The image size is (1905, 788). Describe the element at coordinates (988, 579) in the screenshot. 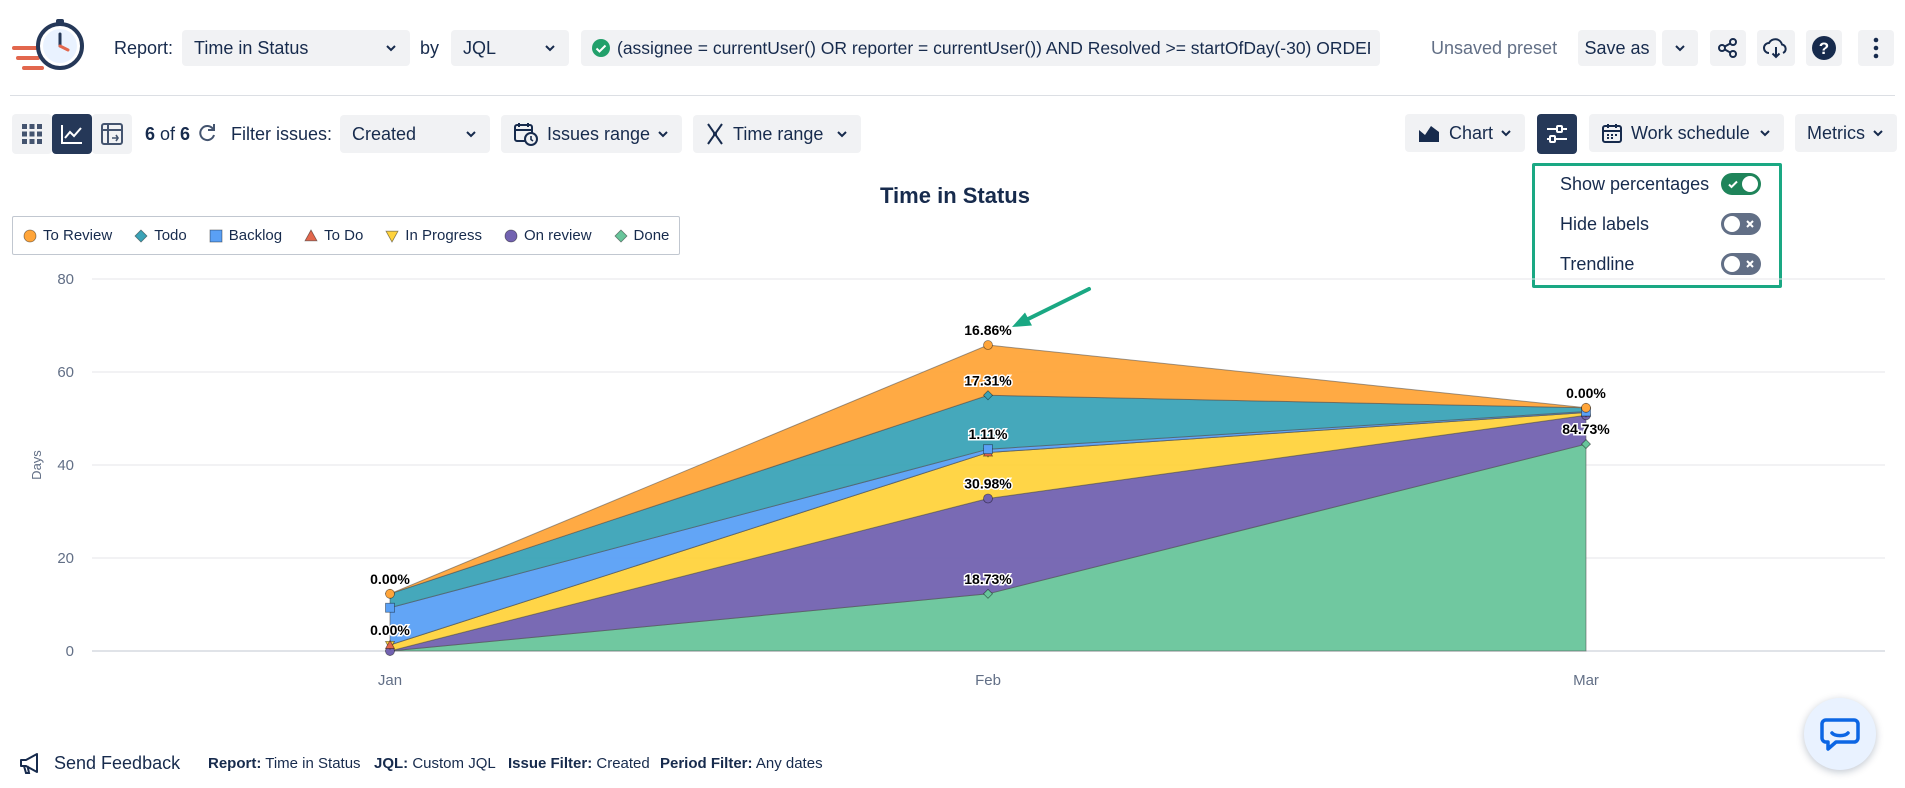

I see `data-label-done: 18.73%` at that location.